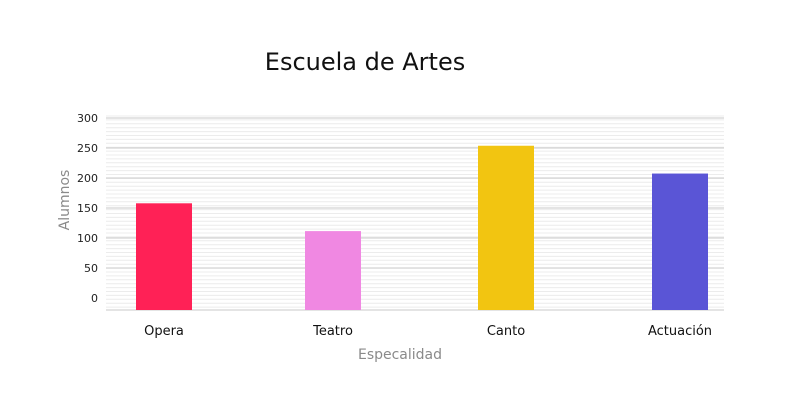 The height and width of the screenshot is (400, 800). What do you see at coordinates (164, 331) in the screenshot?
I see `x-tick-label: Opera` at bounding box center [164, 331].